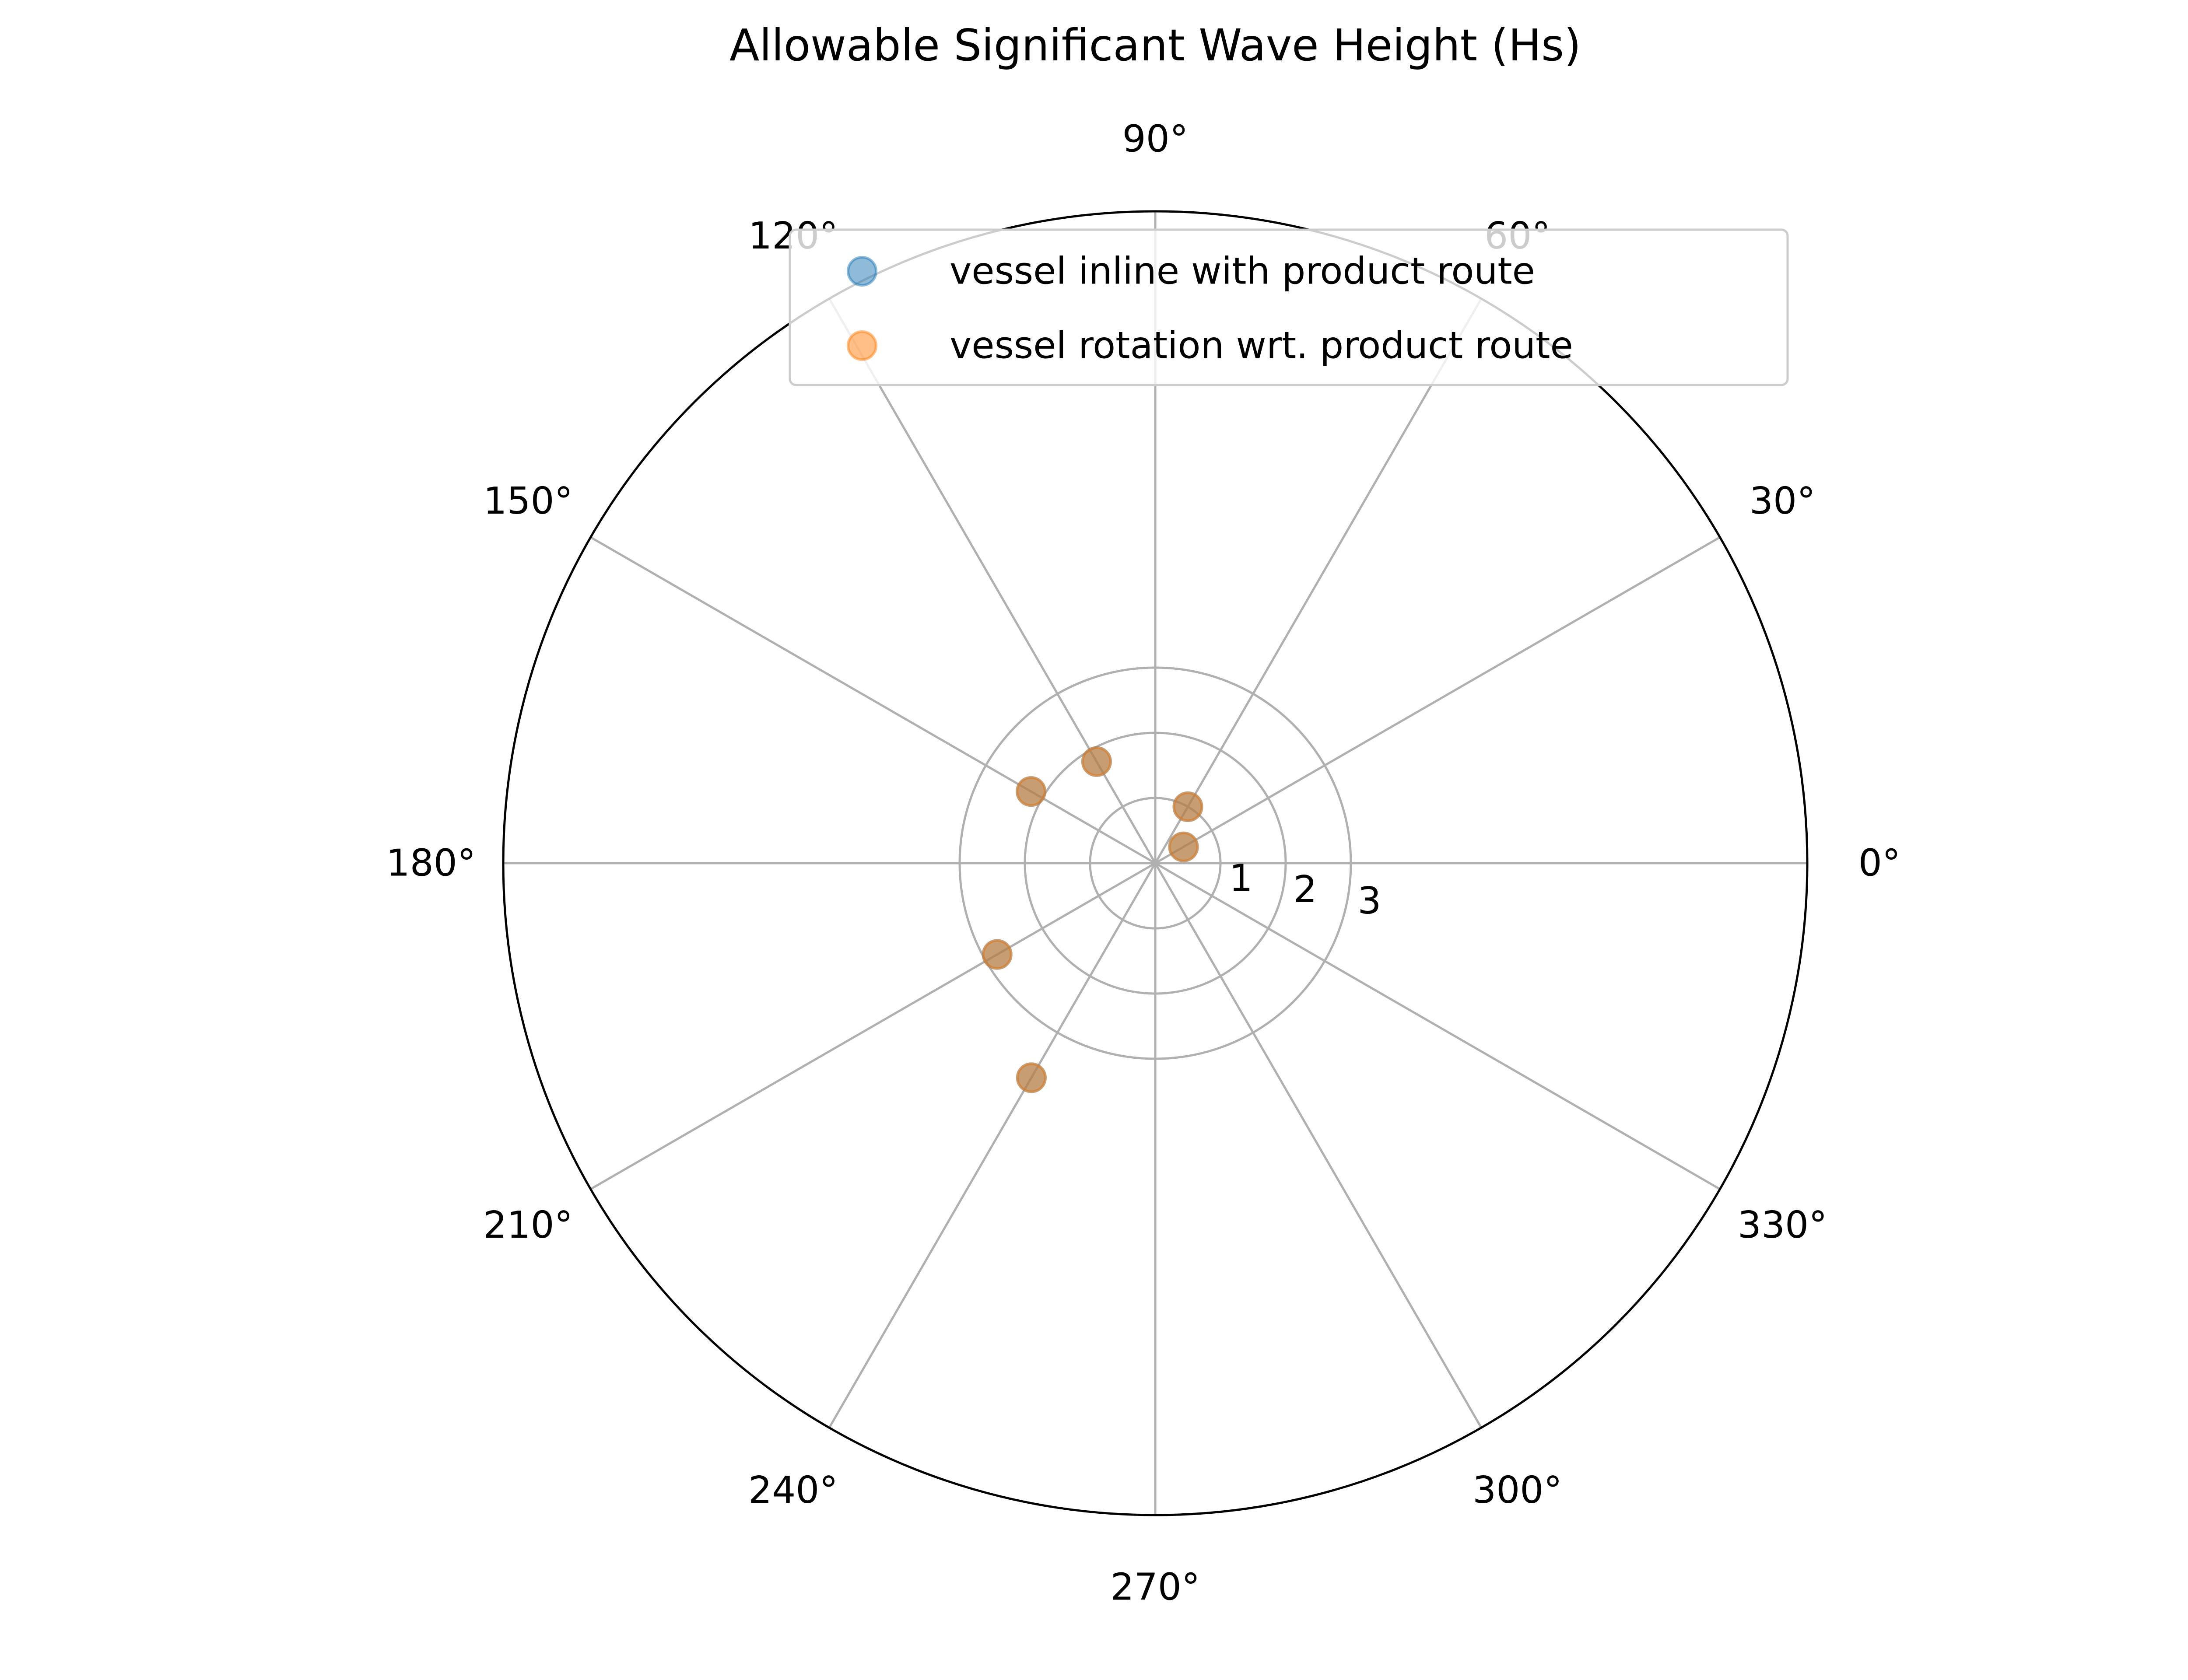 This screenshot has width=2188, height=1680. I want to click on legend-label-series-2: vessel rotation wrt. product route, so click(1261, 346).